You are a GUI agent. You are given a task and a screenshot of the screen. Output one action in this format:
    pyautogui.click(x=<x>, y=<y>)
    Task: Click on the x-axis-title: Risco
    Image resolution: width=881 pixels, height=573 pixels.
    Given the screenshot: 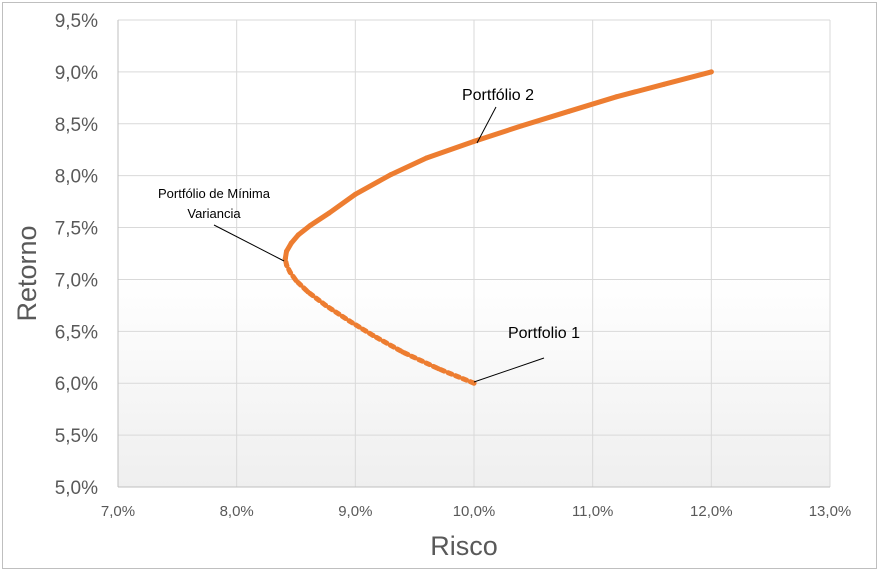 What is the action you would take?
    pyautogui.click(x=464, y=546)
    